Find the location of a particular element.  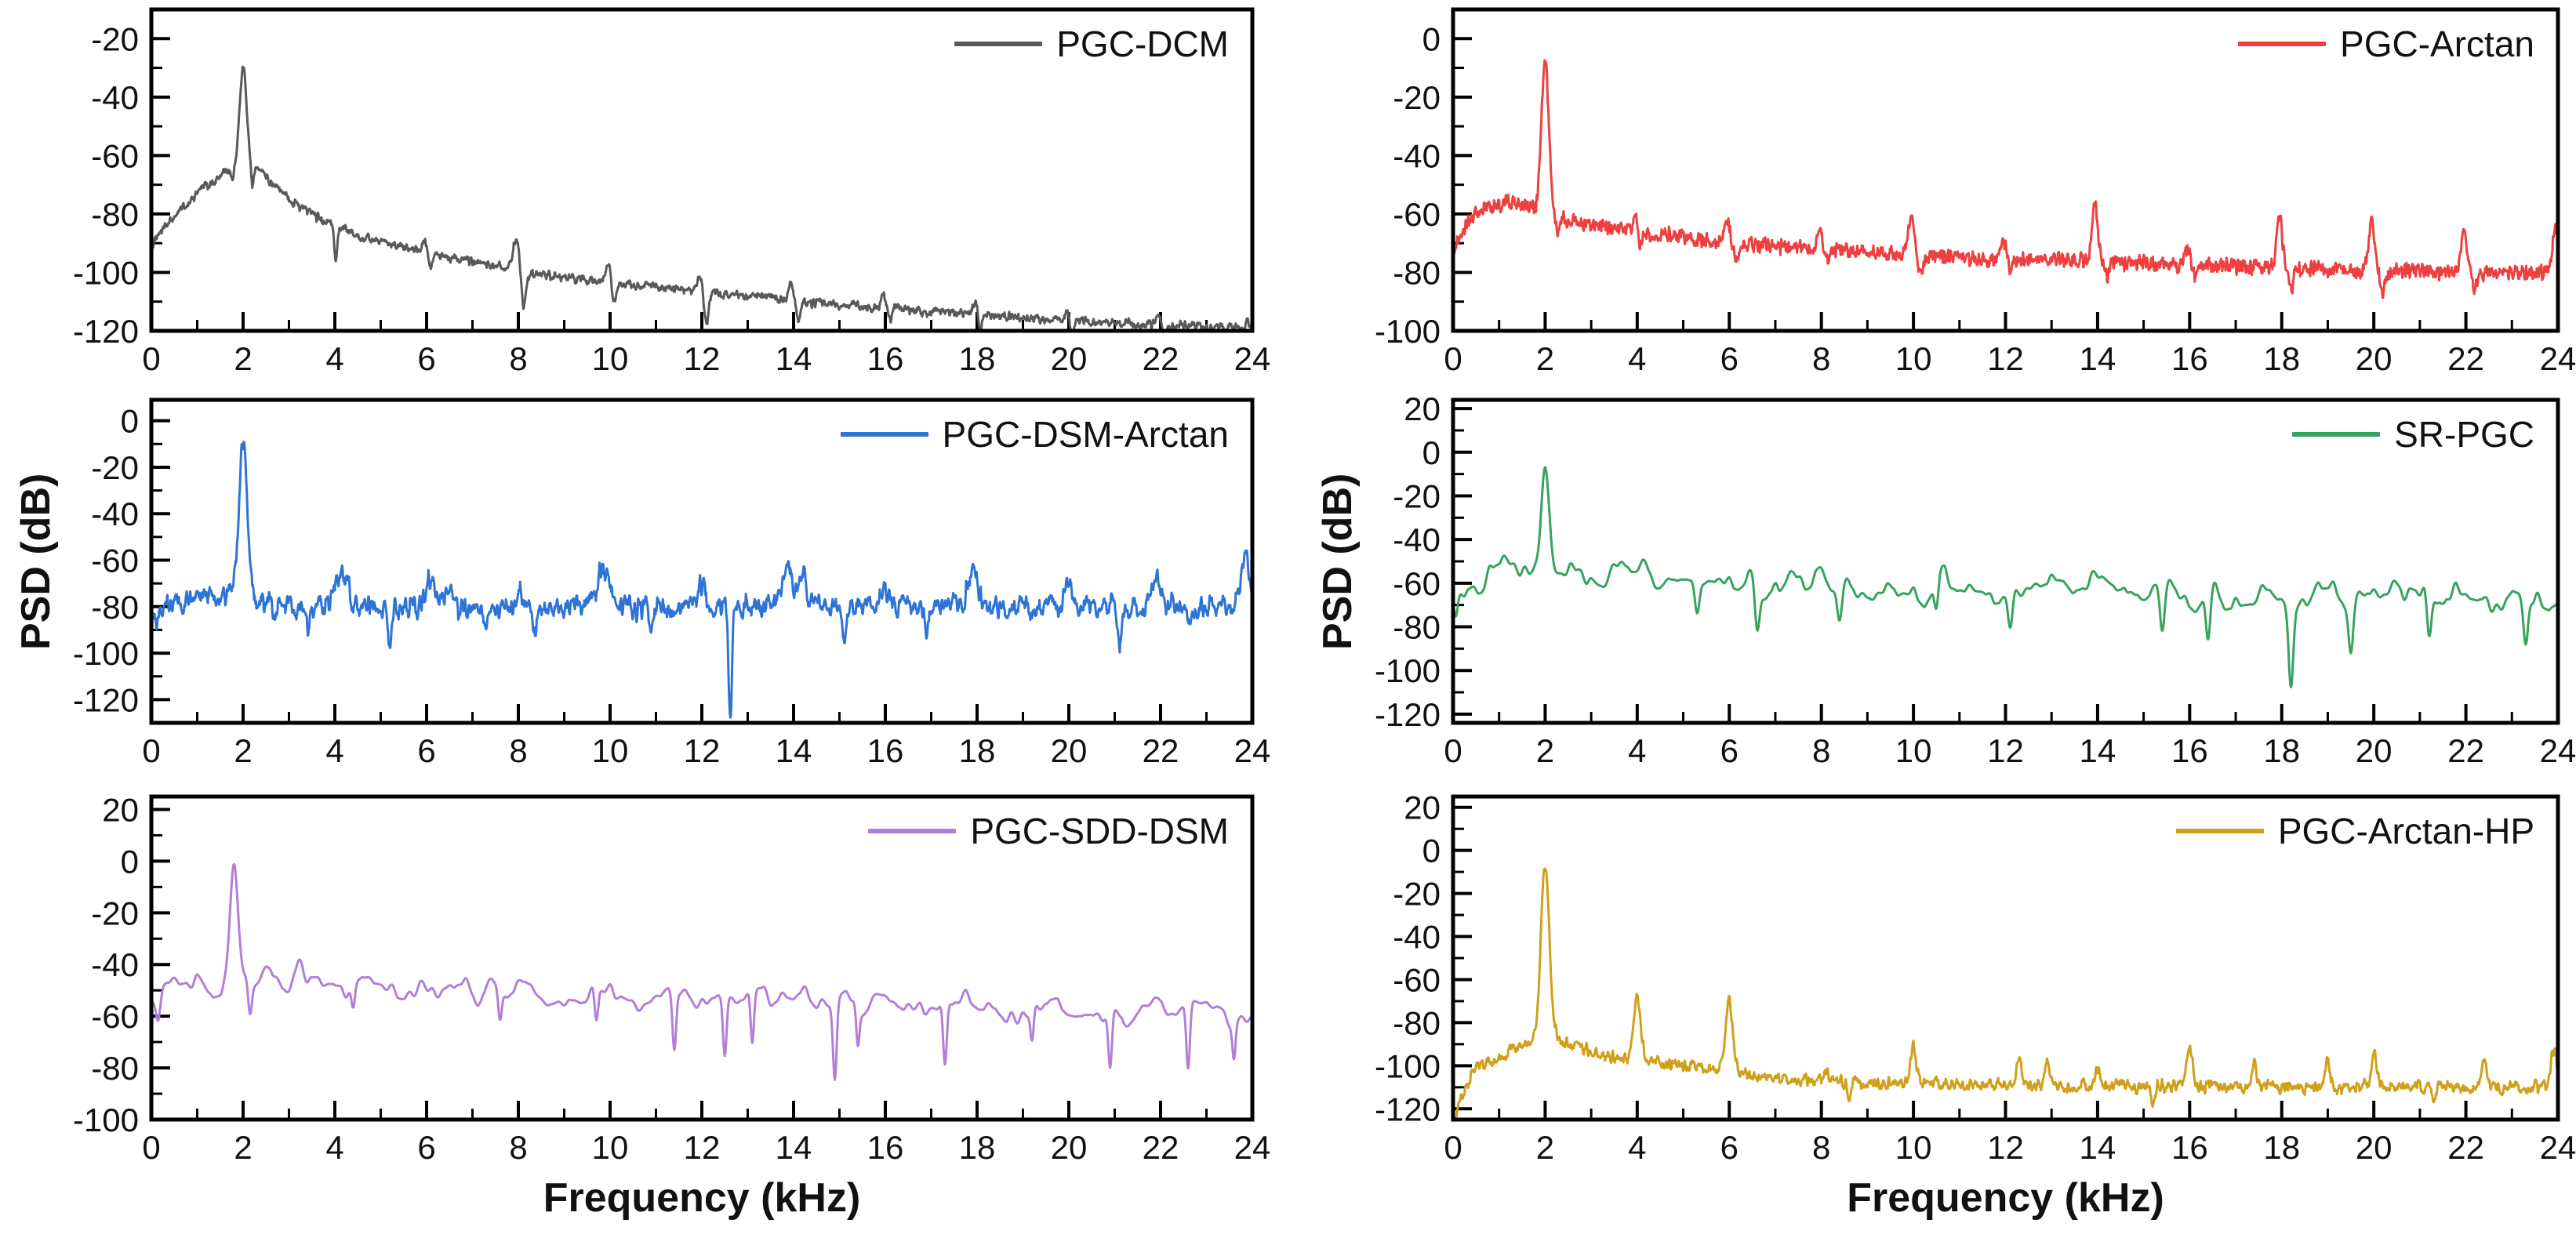

x-axis-title-right-column: Frequency (kHz) is located at coordinates (2005, 1198).